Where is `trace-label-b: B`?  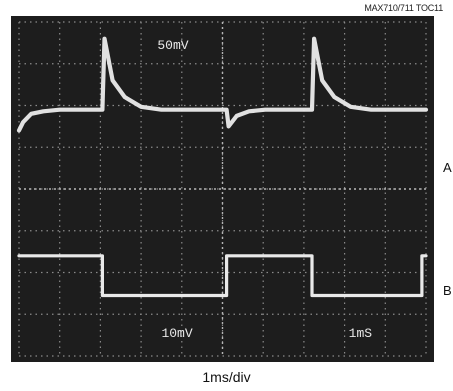 trace-label-b: B is located at coordinates (447, 290).